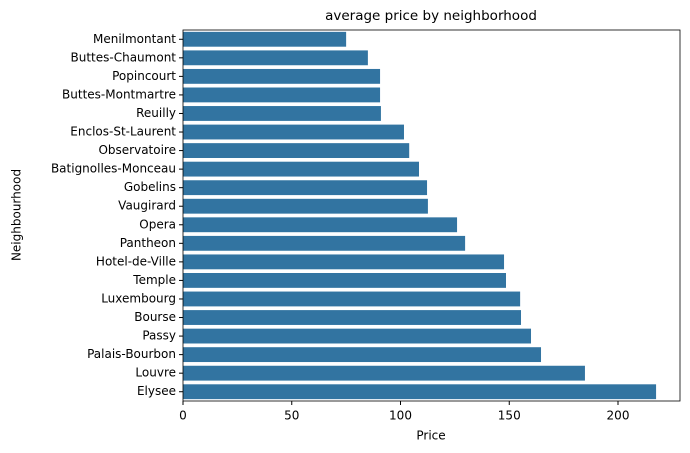 Image resolution: width=690 pixels, height=453 pixels. I want to click on y-tick-label: Pantheon, so click(148, 243).